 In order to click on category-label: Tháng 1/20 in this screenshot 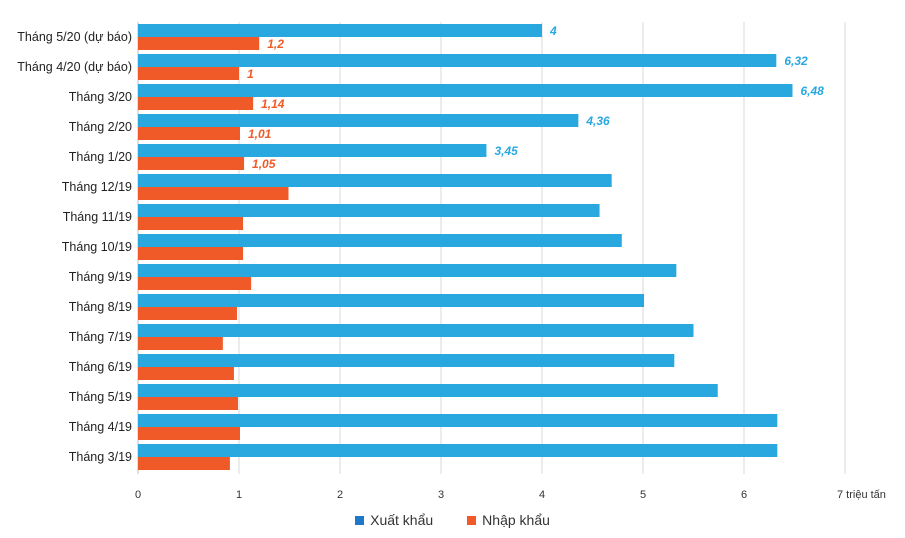, I will do `click(100, 157)`.